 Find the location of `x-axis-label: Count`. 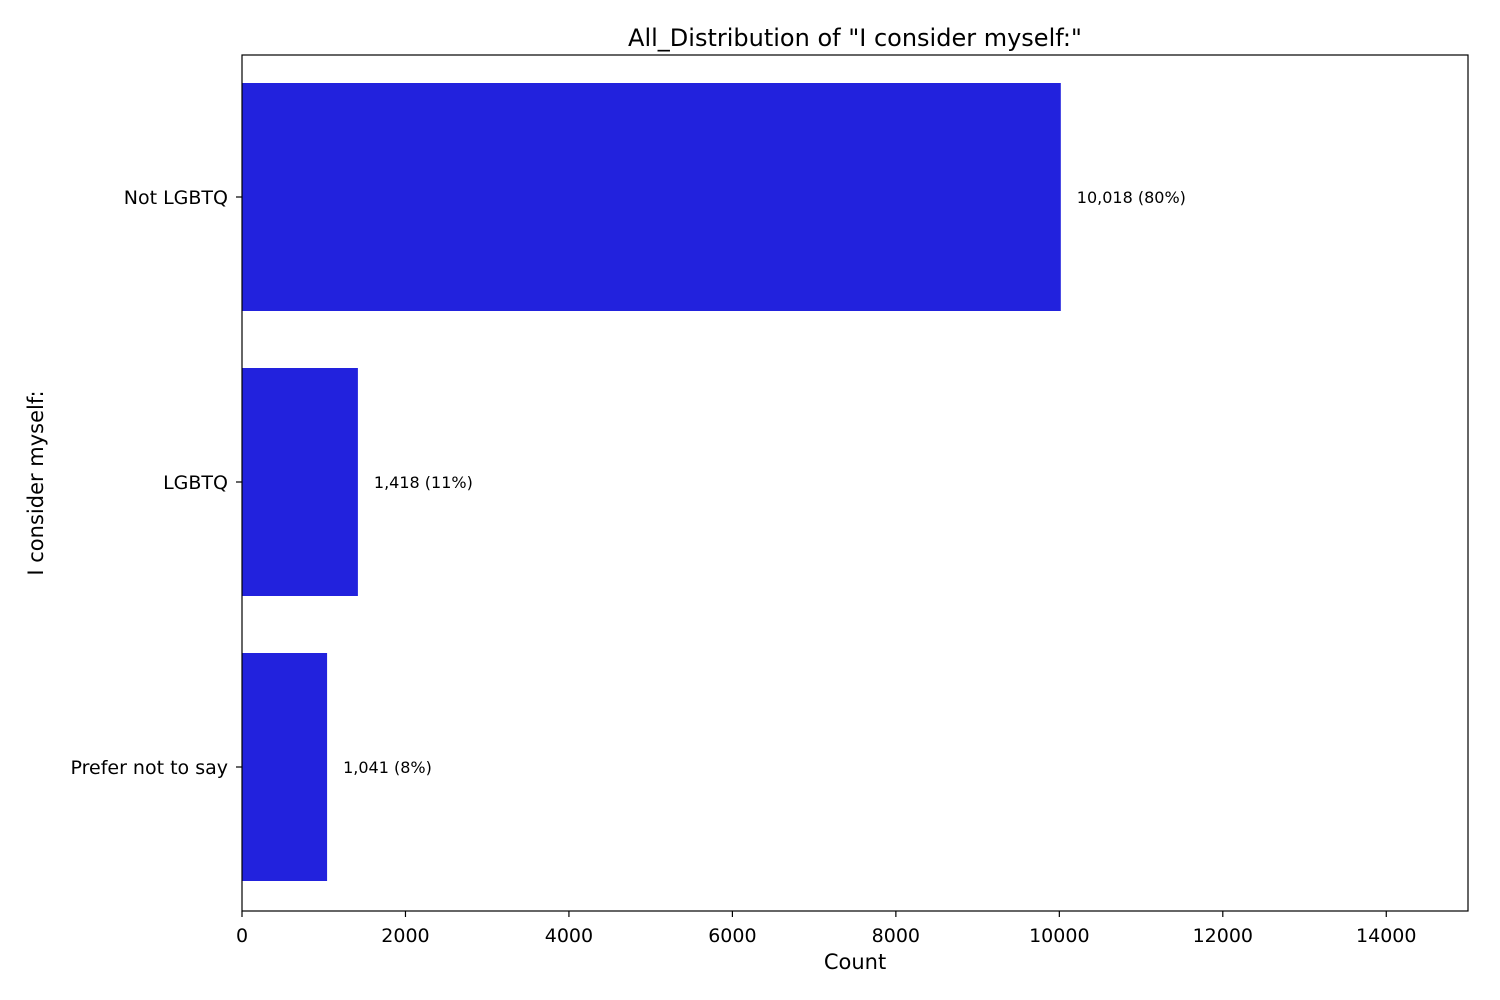

x-axis-label: Count is located at coordinates (855, 962).